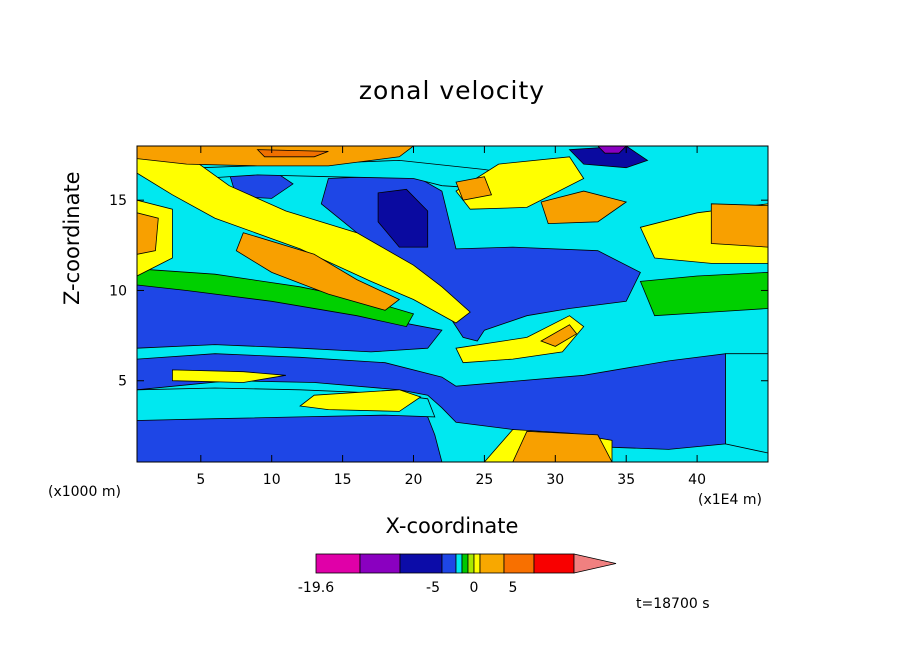 This screenshot has height=654, width=904. What do you see at coordinates (433, 588) in the screenshot?
I see `colorbar-label: -5` at bounding box center [433, 588].